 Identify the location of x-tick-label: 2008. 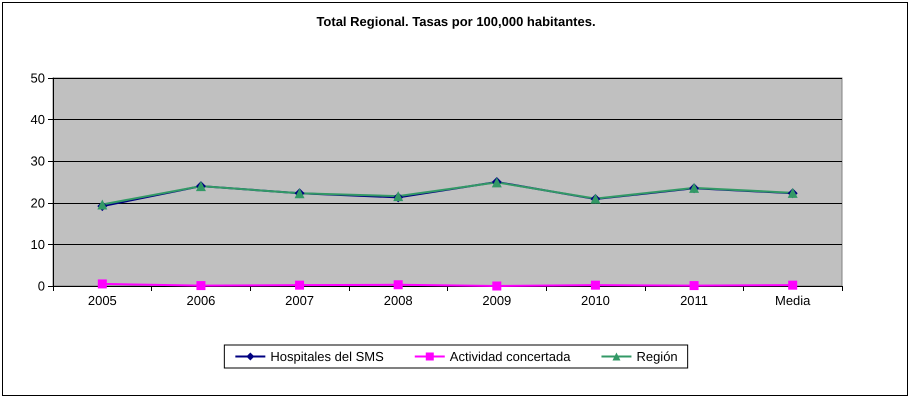
(398, 300).